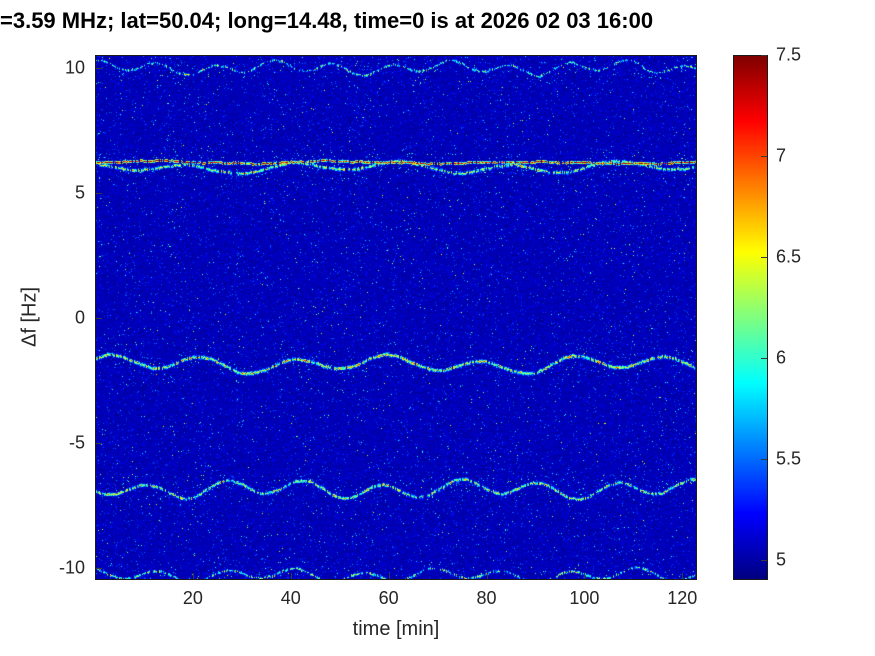 The image size is (875, 656). Describe the element at coordinates (781, 155) in the screenshot. I see `colorbar-tick-label: 7` at that location.